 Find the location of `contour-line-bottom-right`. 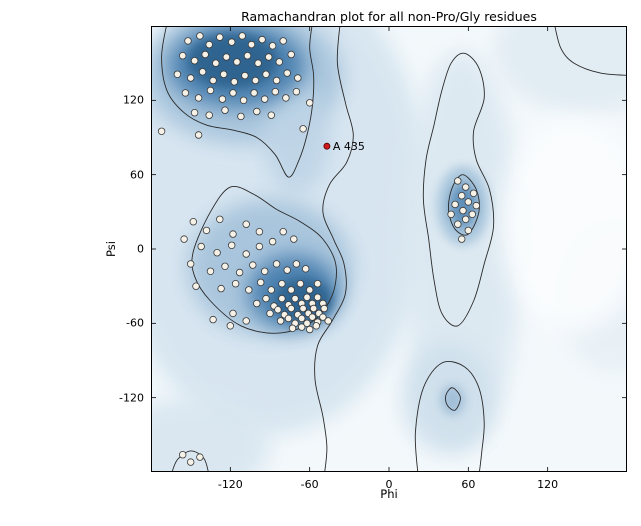

contour-line-bottom-right is located at coordinates (449, 416).